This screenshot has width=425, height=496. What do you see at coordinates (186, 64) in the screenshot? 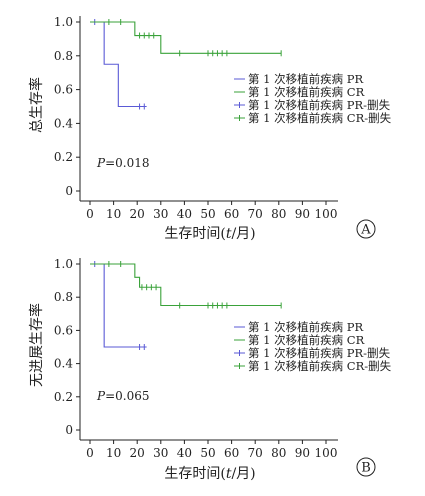
I see `panel-a-curves` at bounding box center [186, 64].